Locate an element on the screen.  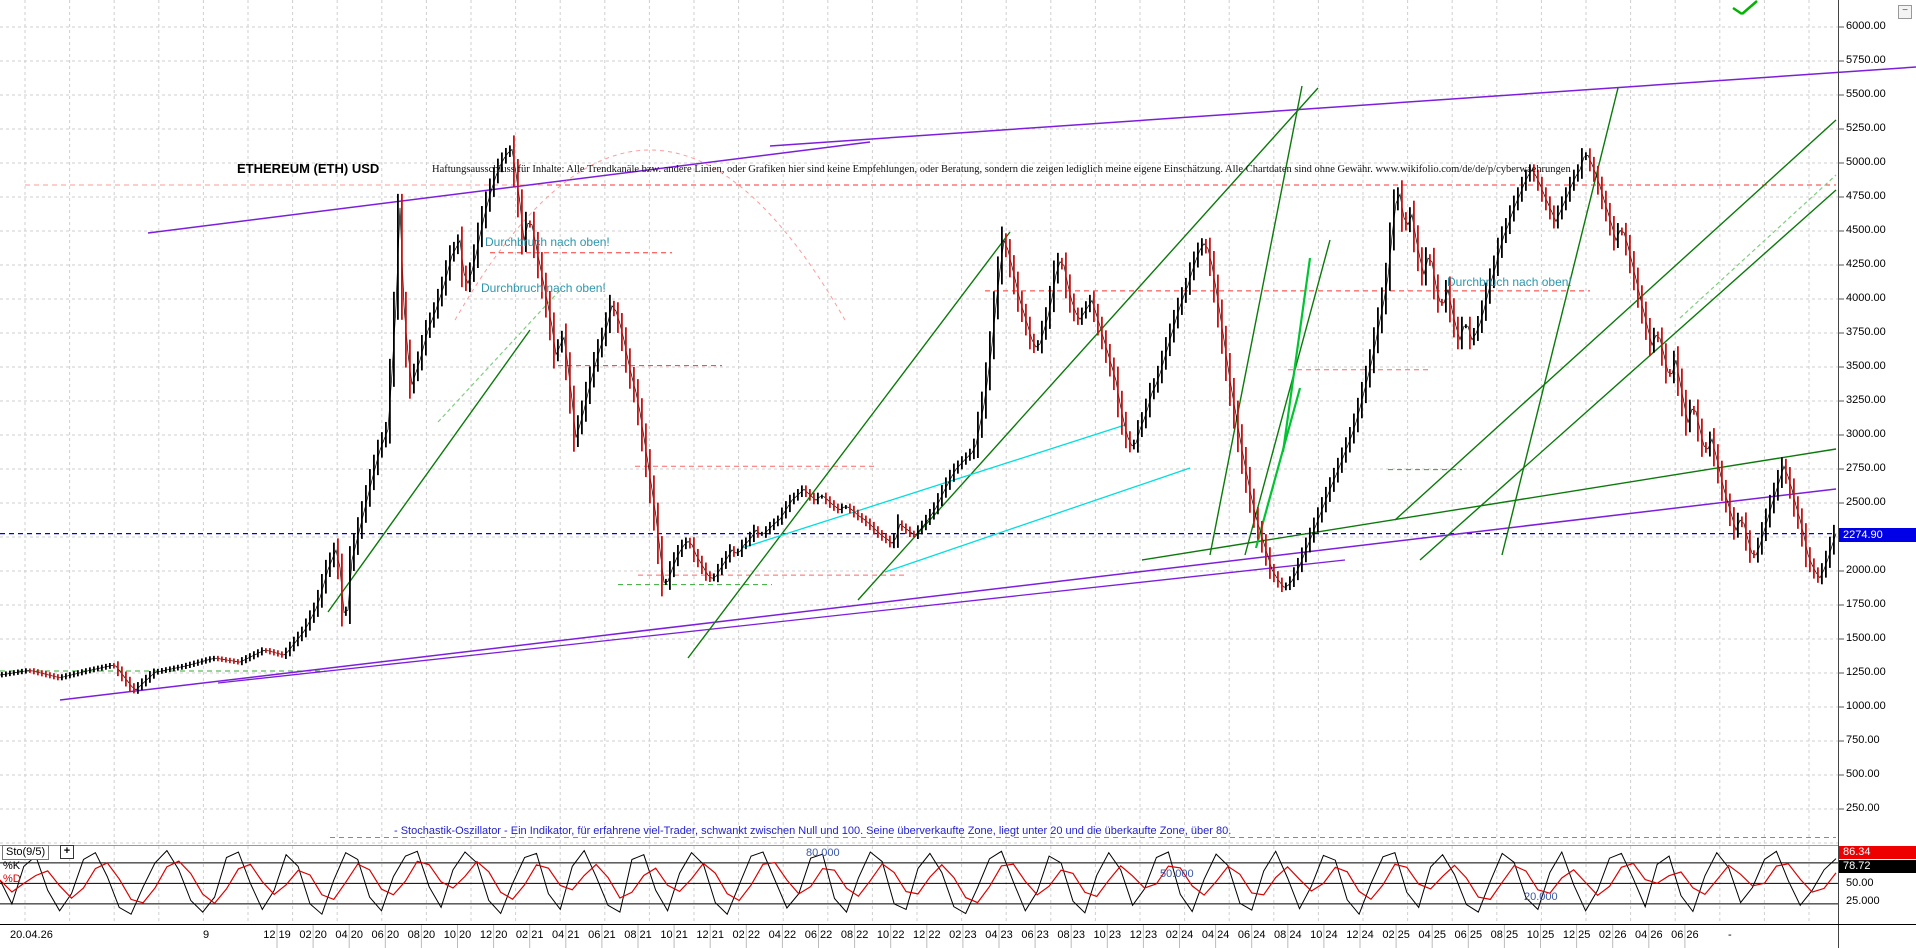
price-tick-label: 750.00 is located at coordinates (1863, 740).